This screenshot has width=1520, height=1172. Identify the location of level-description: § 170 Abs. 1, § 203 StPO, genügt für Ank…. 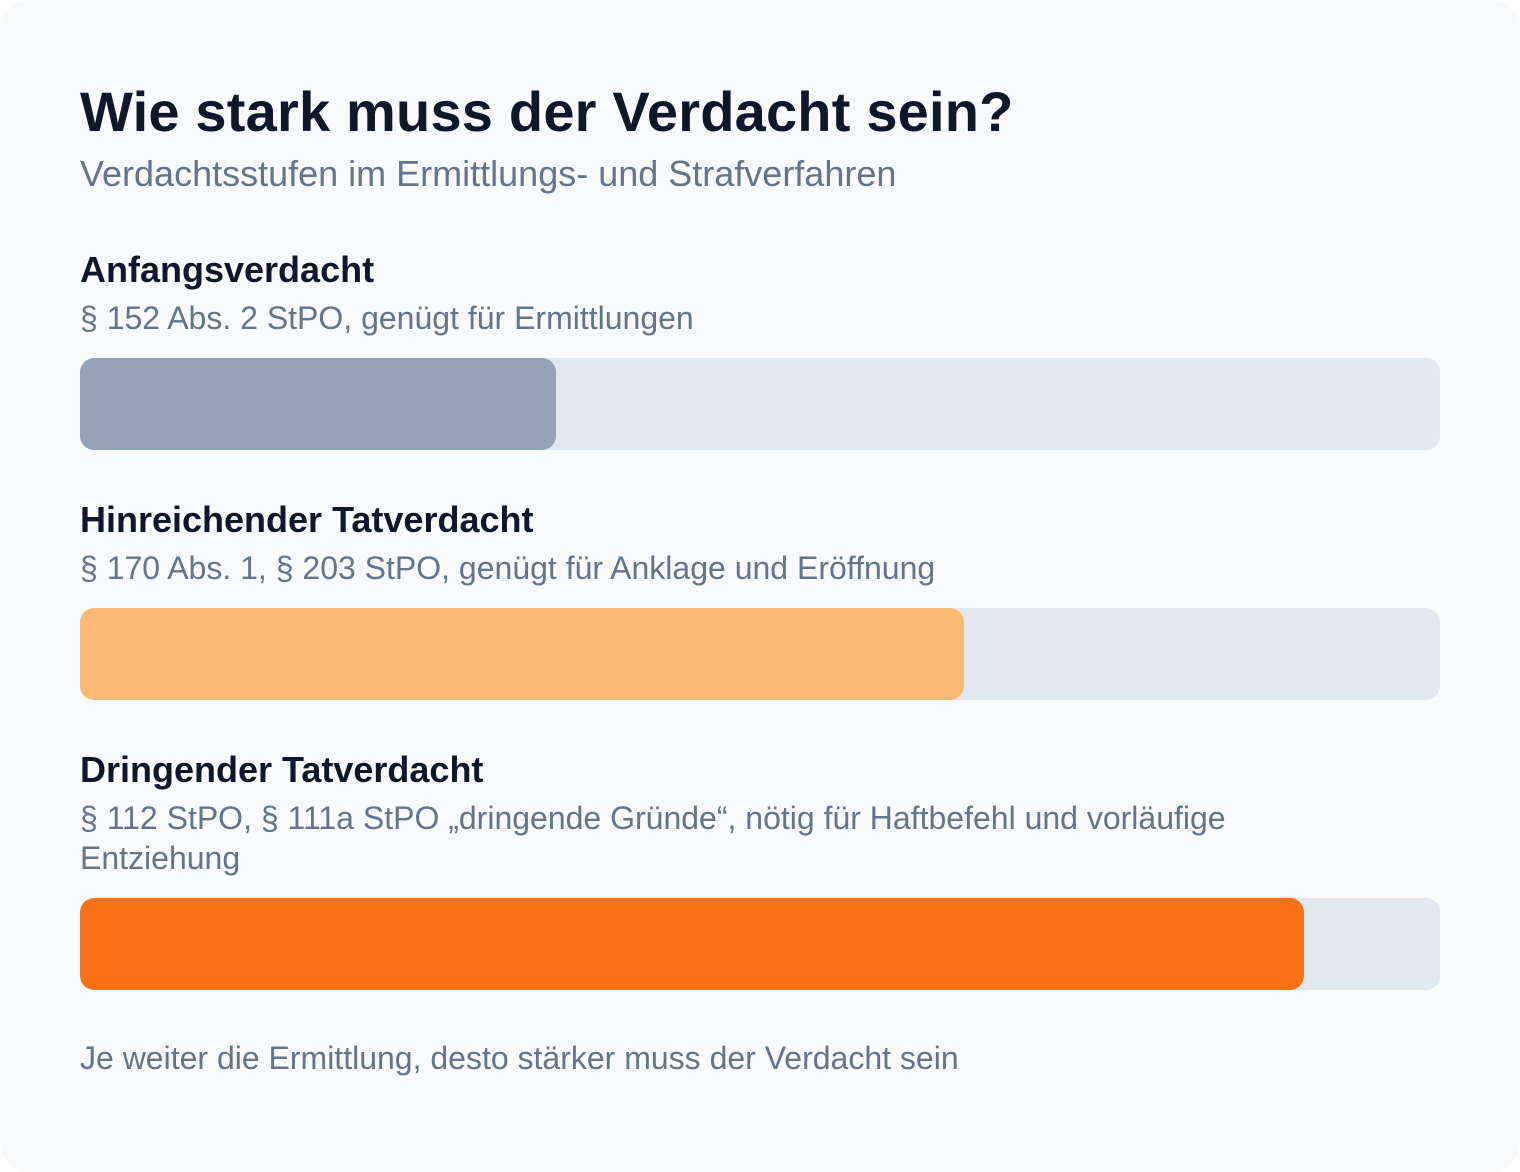
(508, 568).